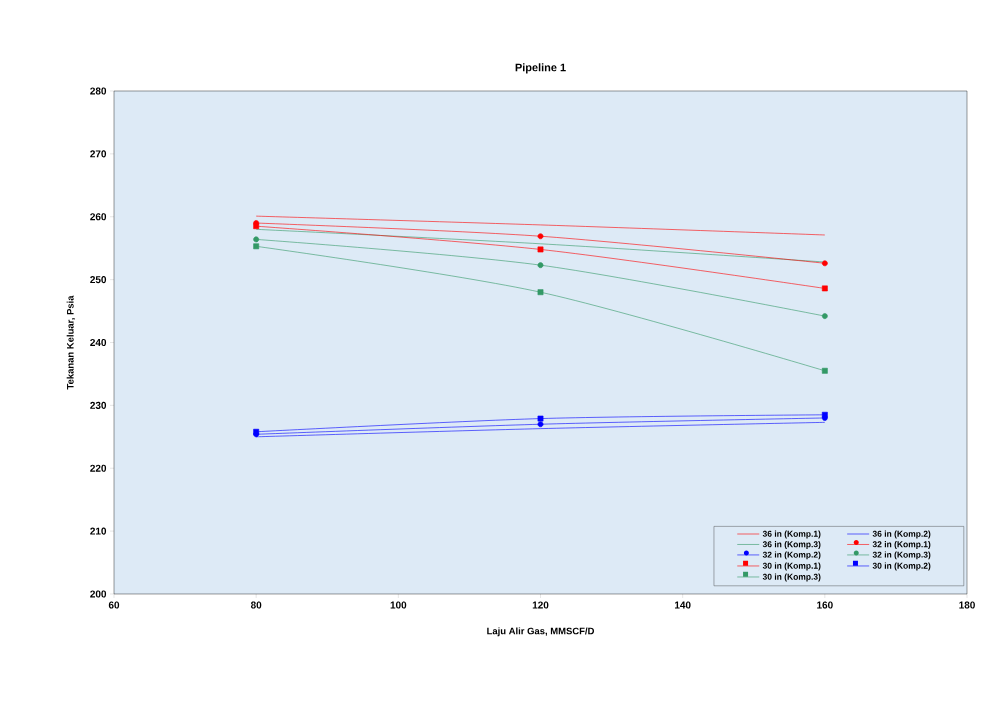 Image resolution: width=1002 pixels, height=702 pixels. I want to click on legend-label: 32 in (Komp.3), so click(901, 555).